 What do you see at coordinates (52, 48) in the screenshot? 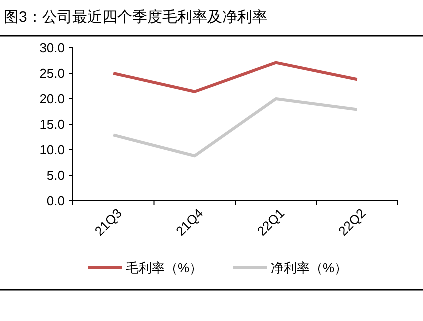
I see `y-tick-label: 30.0` at bounding box center [52, 48].